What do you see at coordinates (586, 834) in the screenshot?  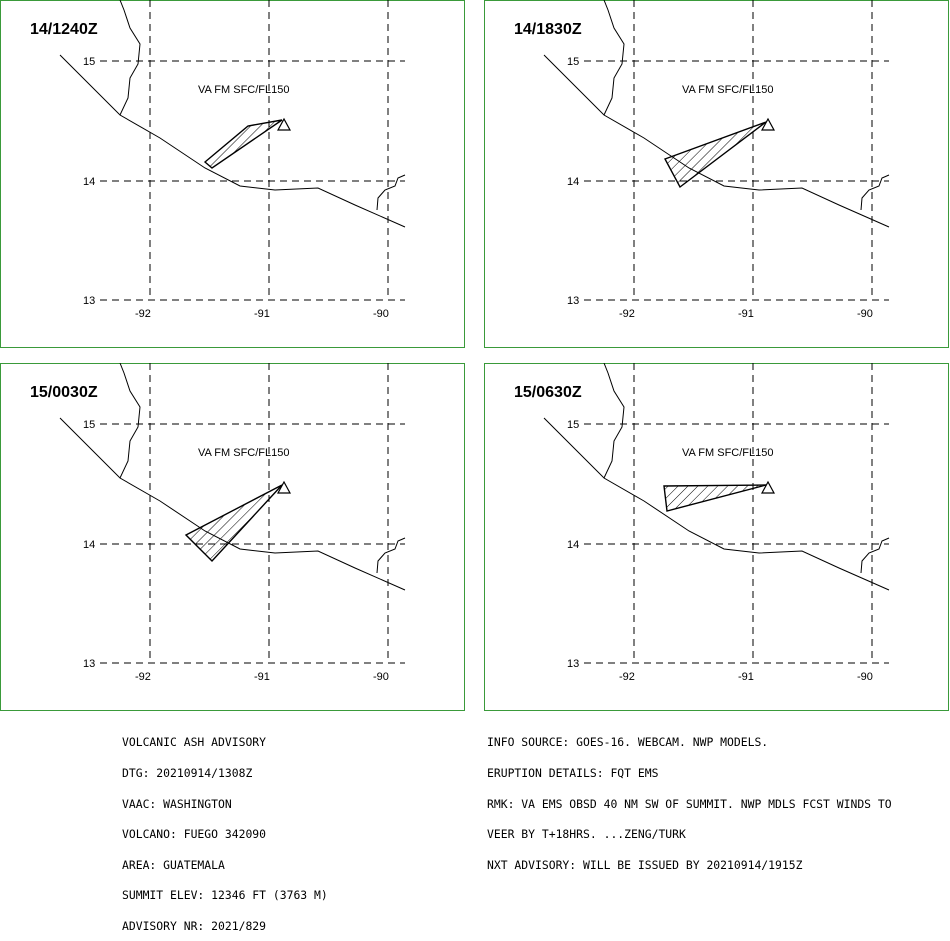 I see `advisory-remarks-cont: VEER BY T+18HRS. ...ZENG/TURK` at bounding box center [586, 834].